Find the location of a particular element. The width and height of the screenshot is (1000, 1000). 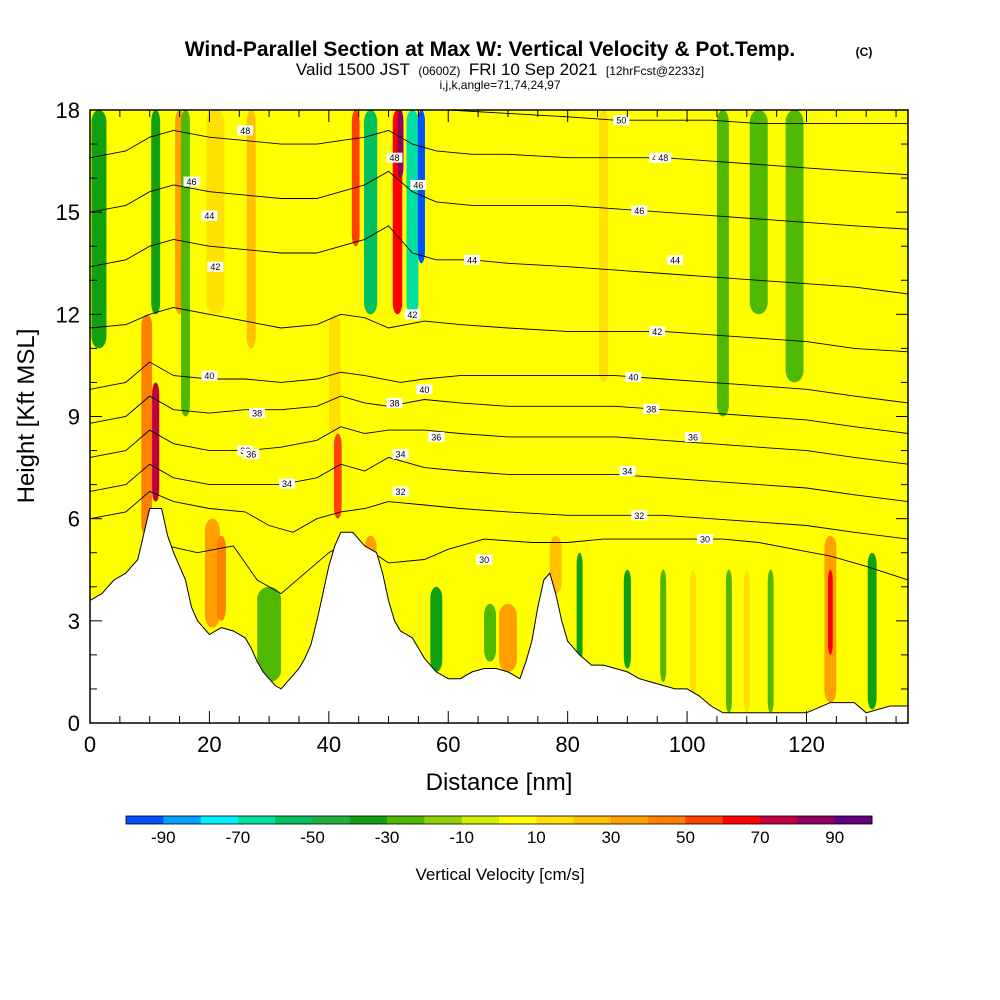

colorbar-title: Vertical Velocity [cm/s] is located at coordinates (499, 874).